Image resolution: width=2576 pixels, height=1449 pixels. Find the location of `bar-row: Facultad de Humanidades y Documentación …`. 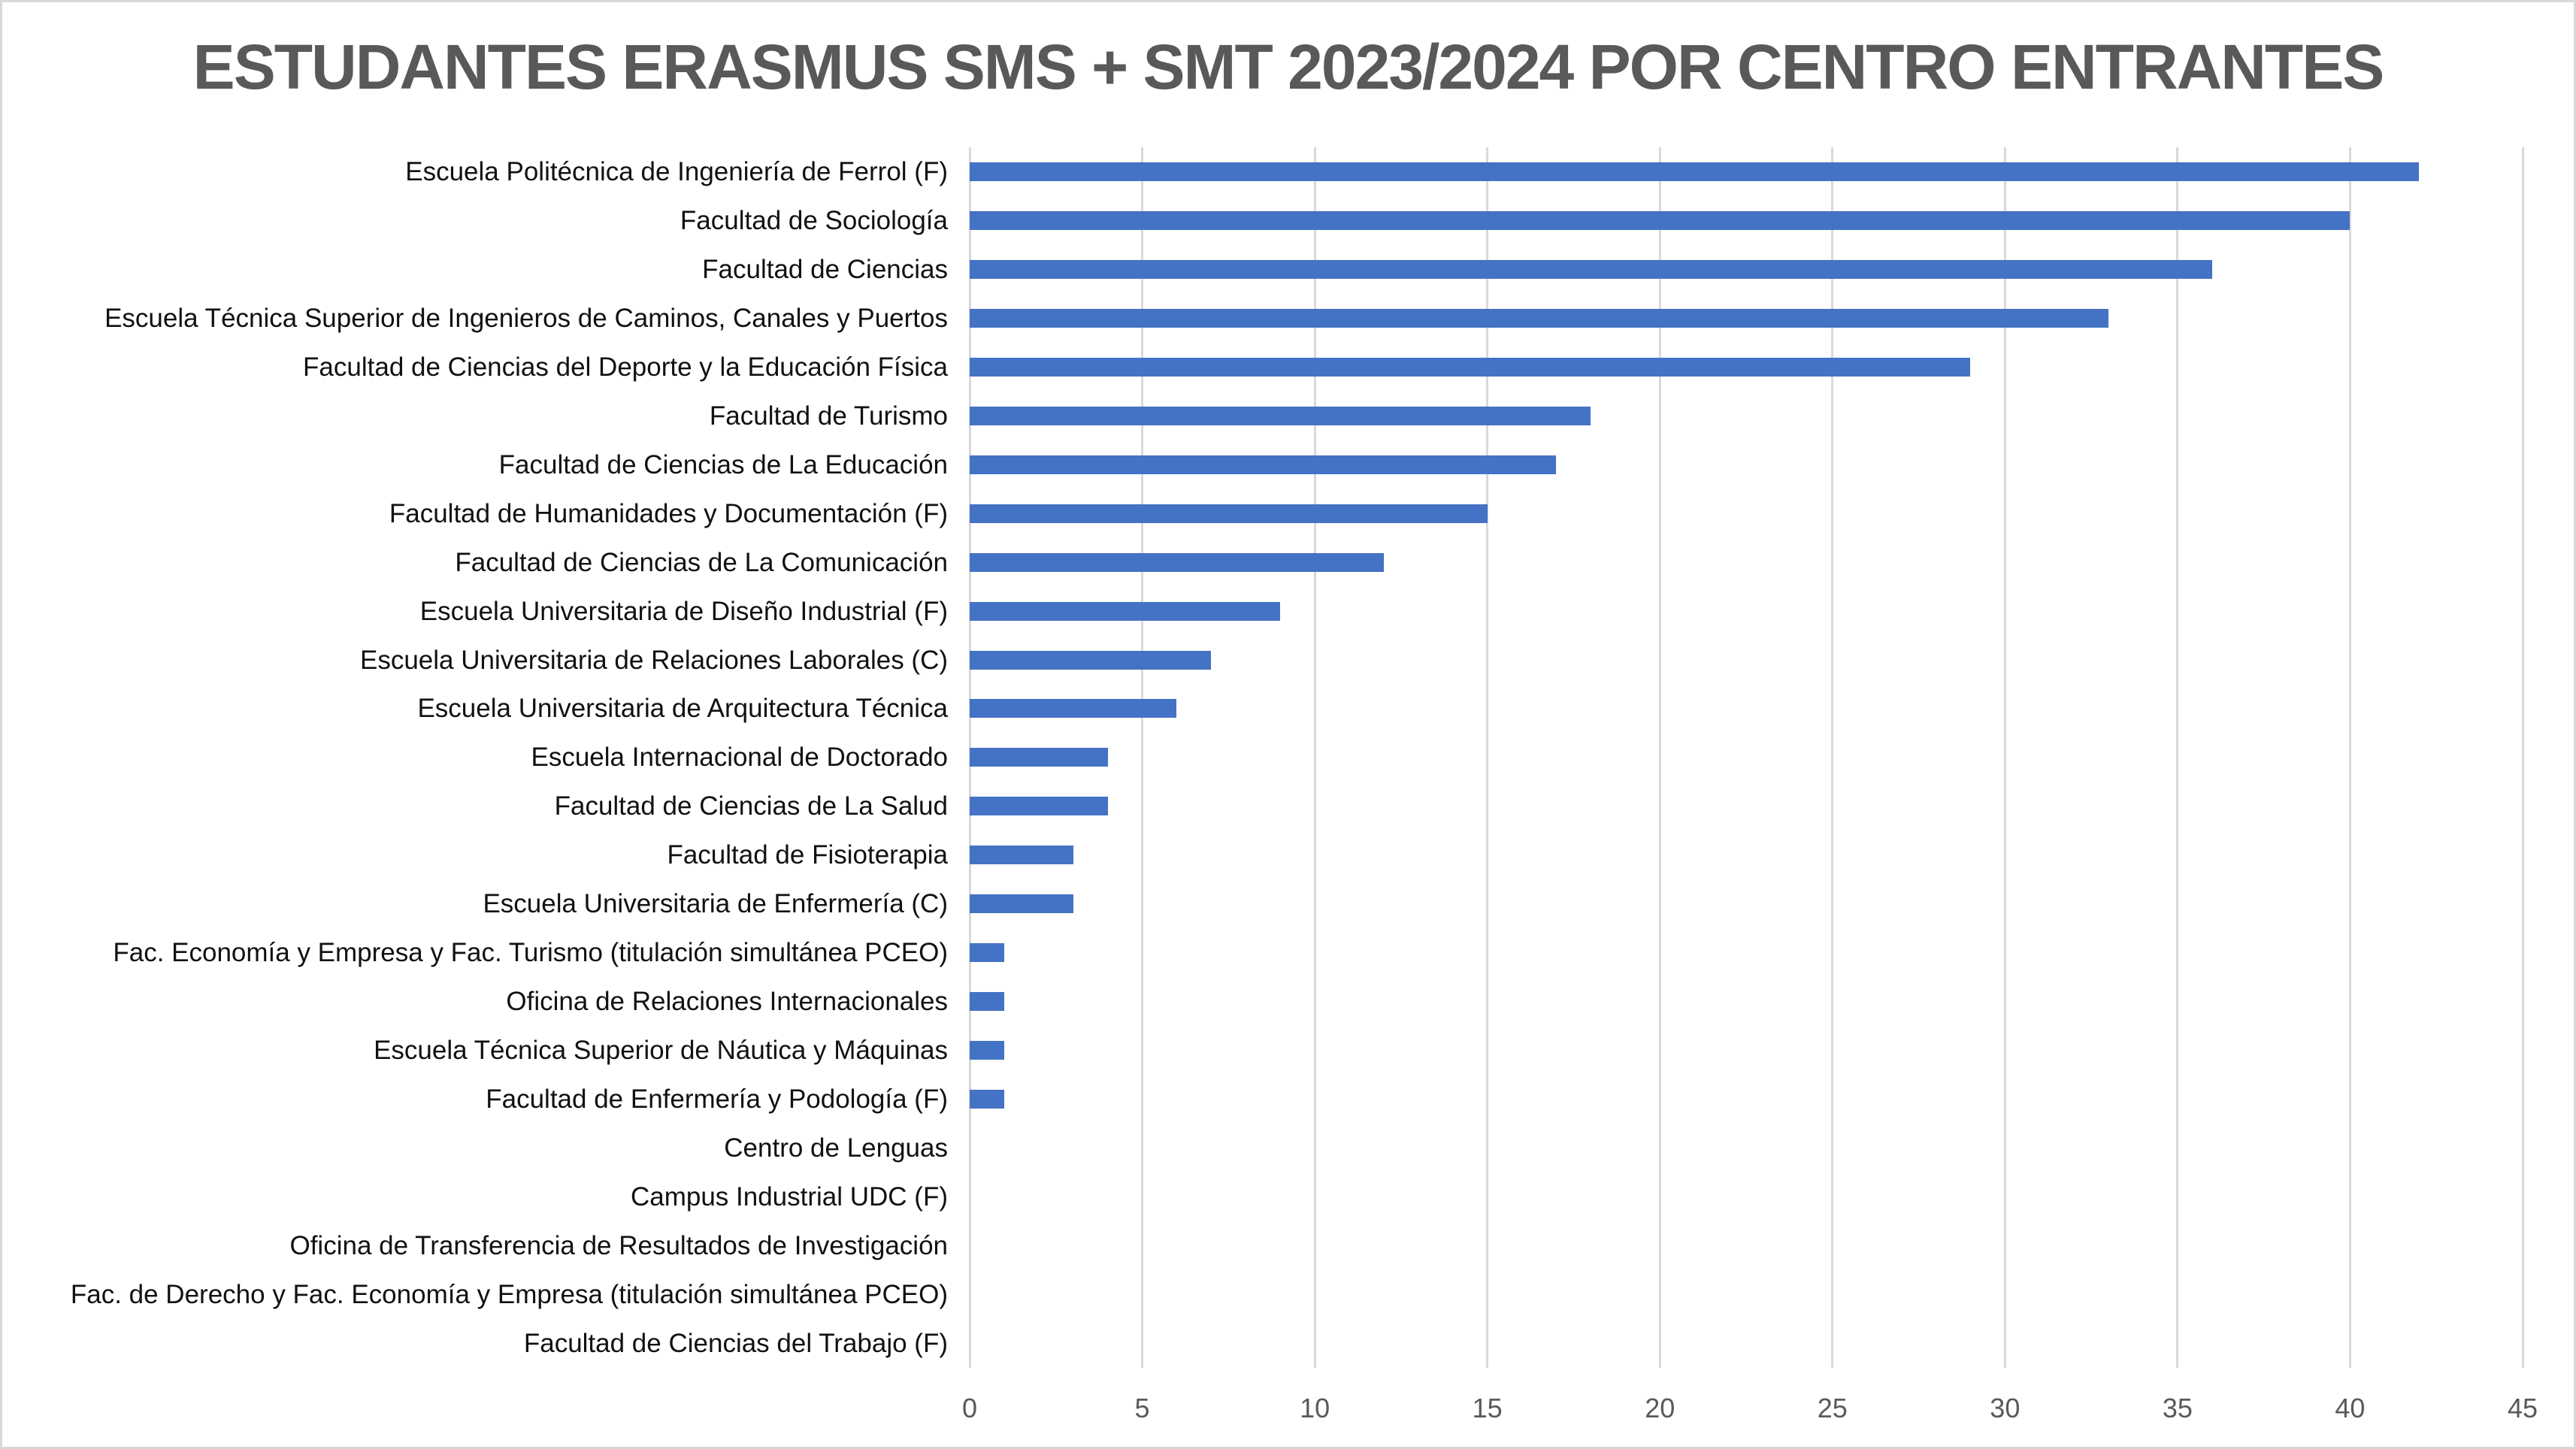

bar-row: Facultad de Humanidades y Documentación … is located at coordinates (1262, 513).